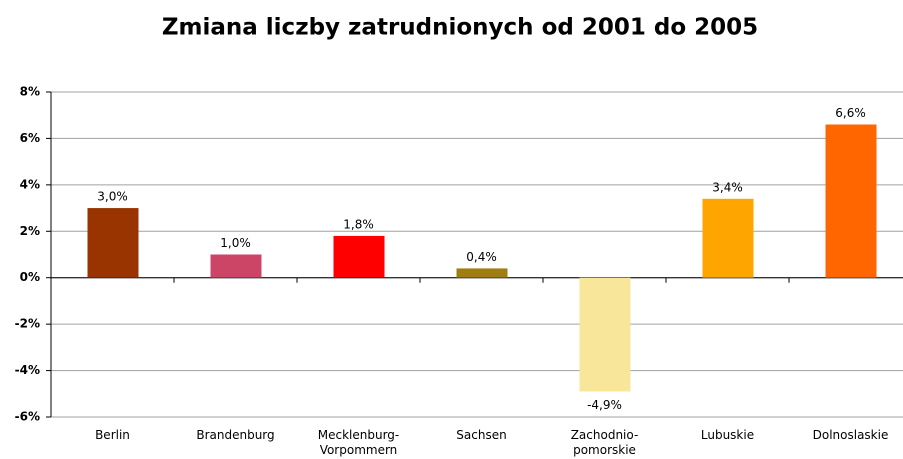 Image resolution: width=903 pixels, height=459 pixels. I want to click on y-tick-label: -6%, so click(27, 417).